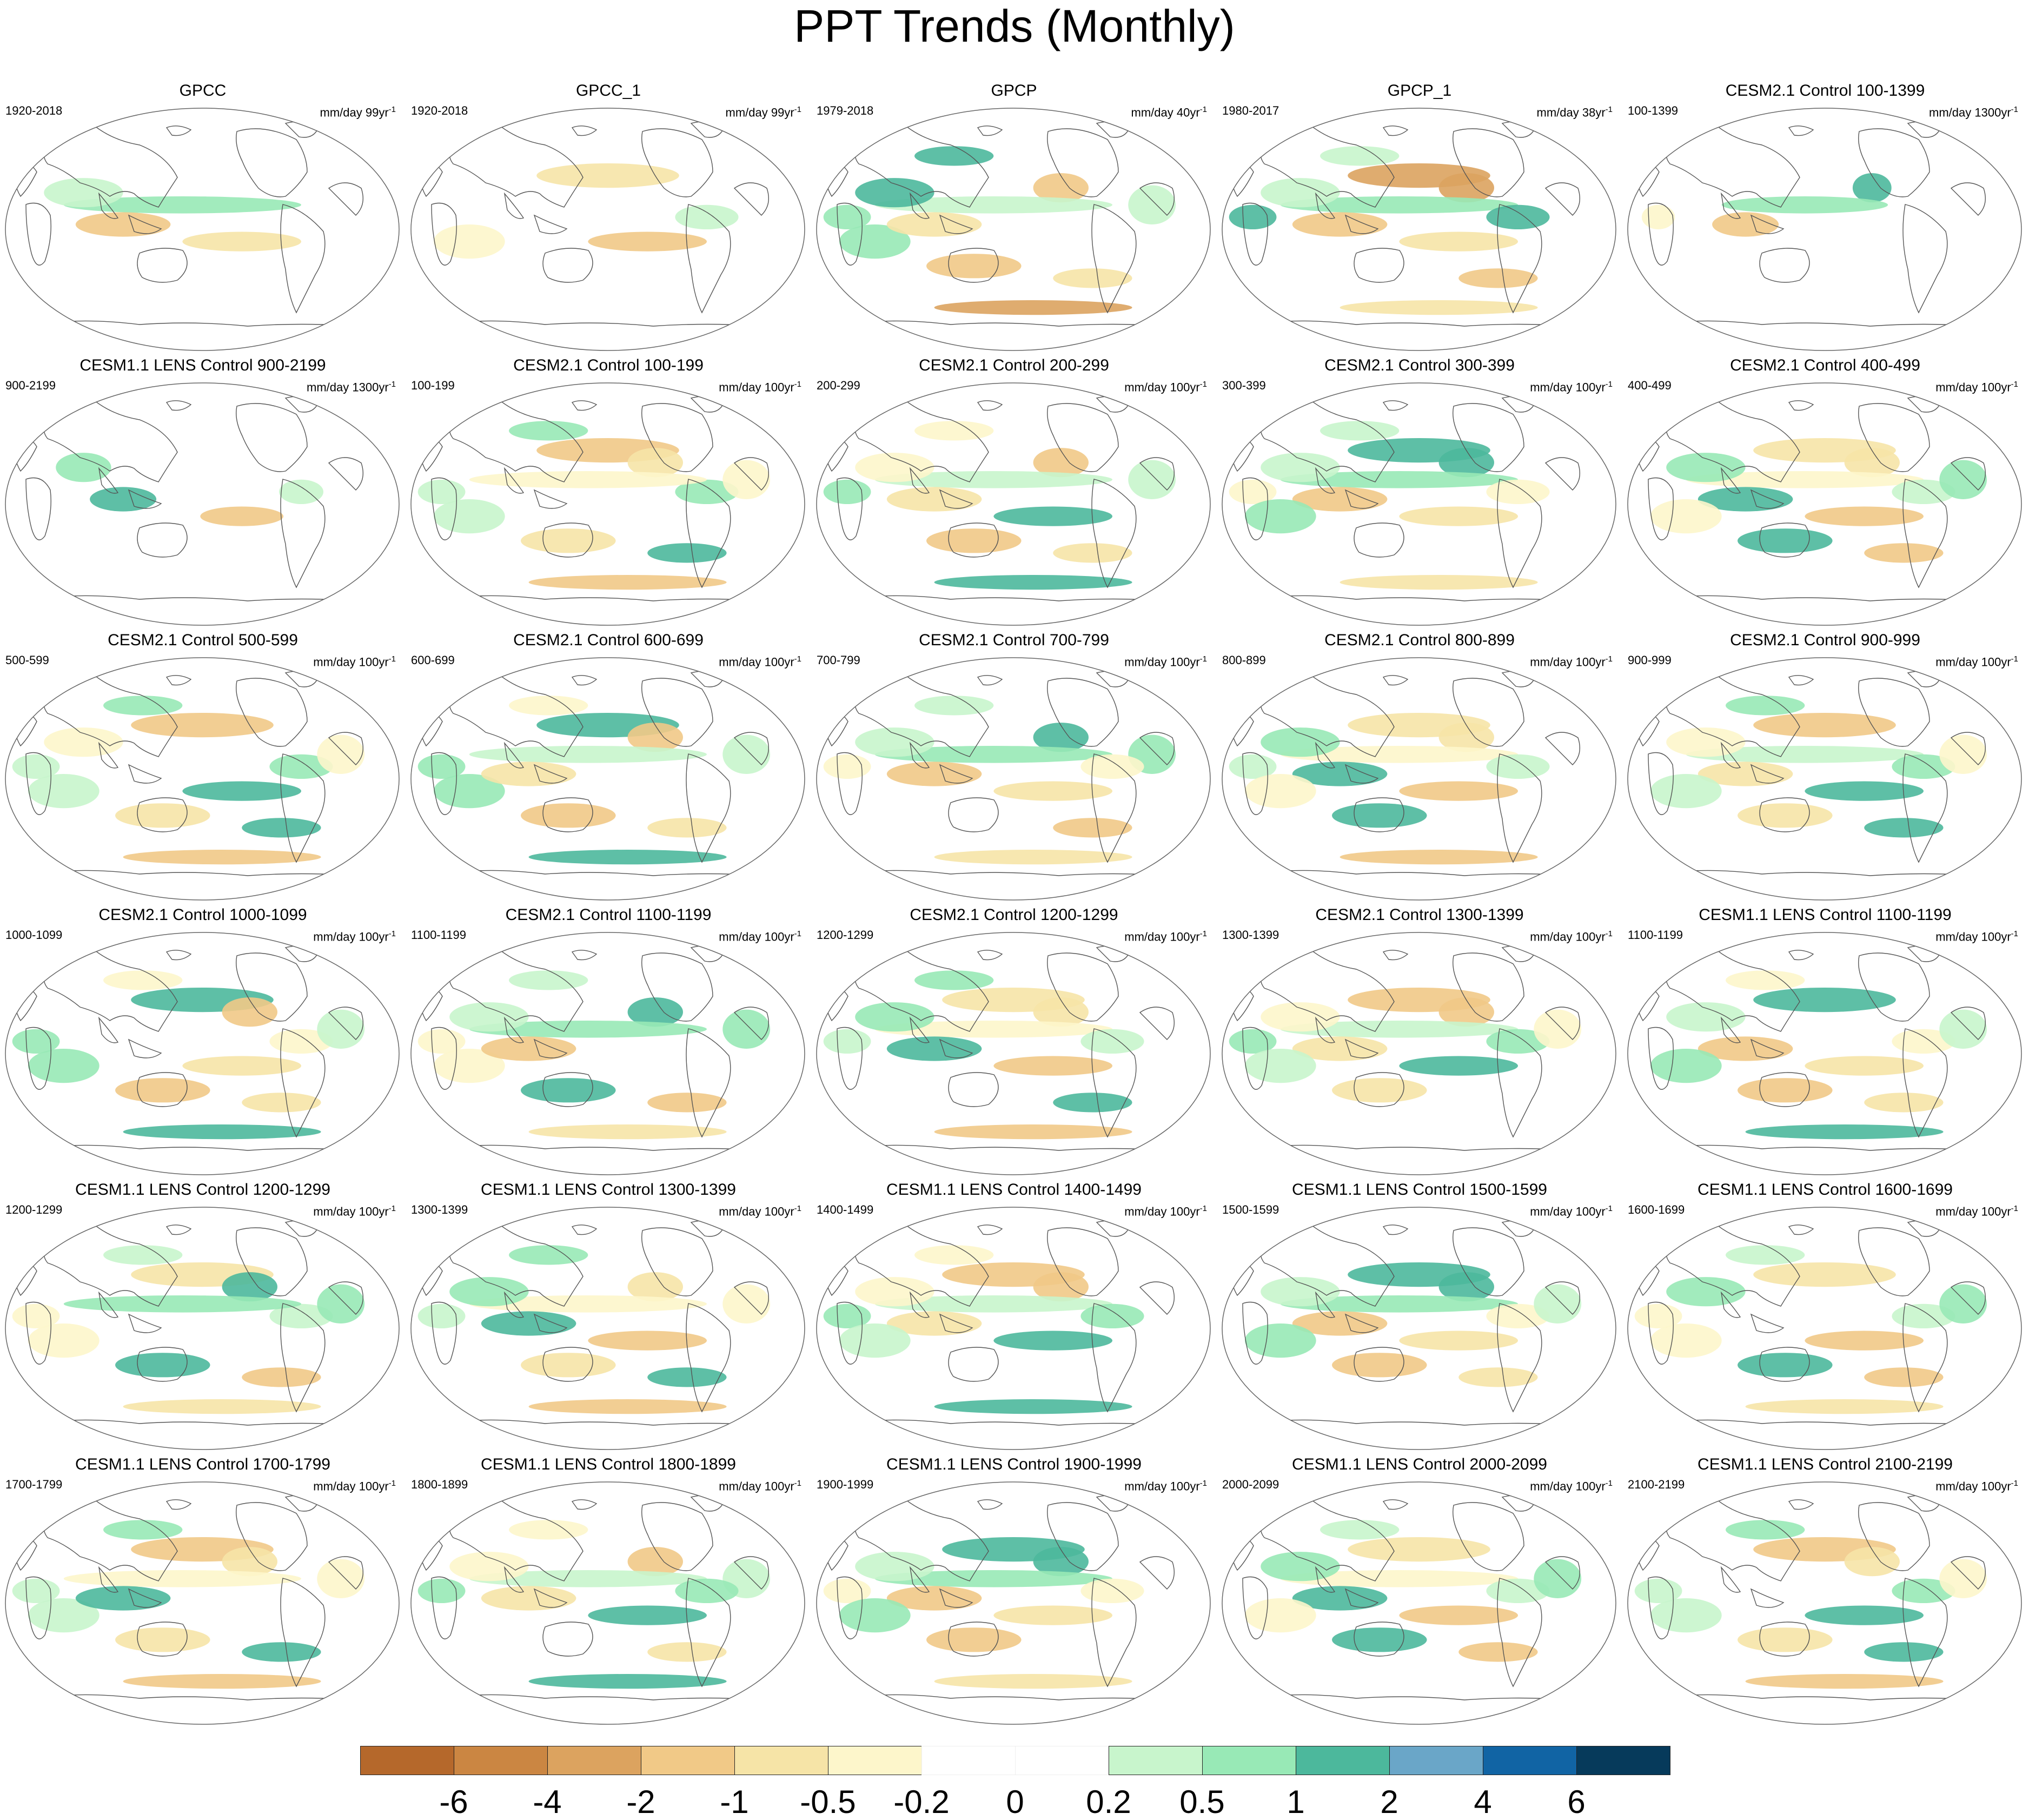 The width and height of the screenshot is (2029, 1820). Describe the element at coordinates (1014, 1464) in the screenshot. I see `panel-title: CESM1.1 LENS Control 1900-1999` at that location.